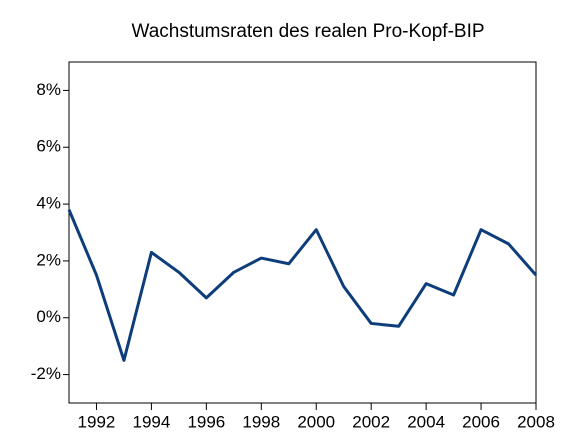 This screenshot has height=444, width=562. What do you see at coordinates (316, 421) in the screenshot?
I see `x-tick-label: 2000` at bounding box center [316, 421].